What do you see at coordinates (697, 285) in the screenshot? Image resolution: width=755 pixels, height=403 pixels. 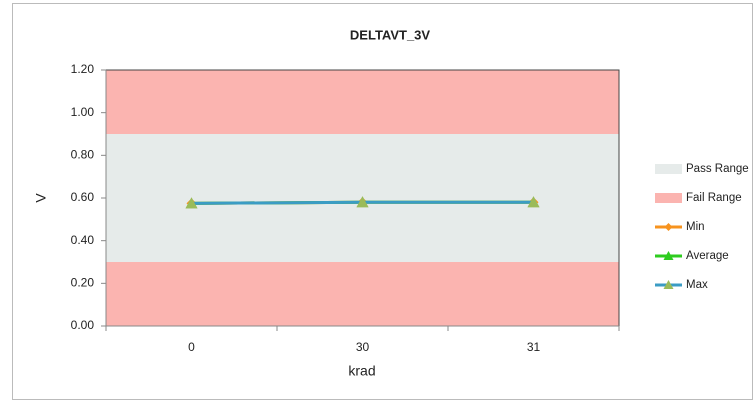 I see `legend-label: Max` at bounding box center [697, 285].